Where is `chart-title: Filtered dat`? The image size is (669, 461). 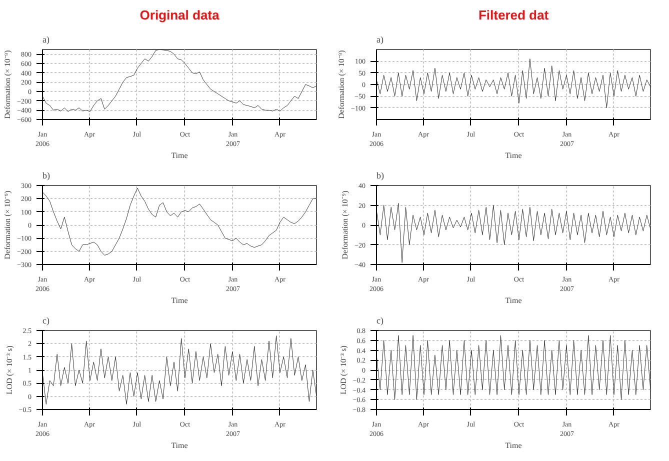
chart-title: Filtered dat is located at coordinates (514, 15).